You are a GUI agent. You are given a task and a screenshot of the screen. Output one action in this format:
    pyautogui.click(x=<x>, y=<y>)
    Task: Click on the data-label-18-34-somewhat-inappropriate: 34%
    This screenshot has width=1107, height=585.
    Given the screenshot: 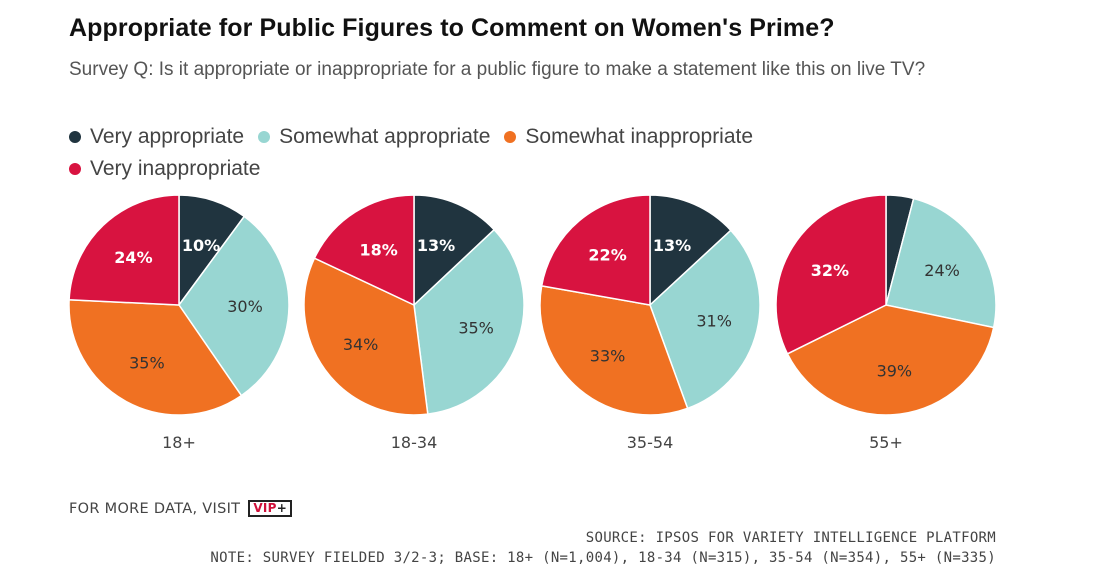 What is the action you would take?
    pyautogui.click(x=361, y=344)
    